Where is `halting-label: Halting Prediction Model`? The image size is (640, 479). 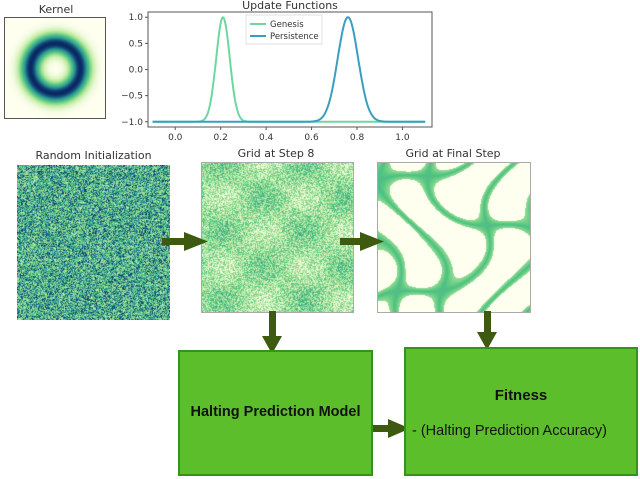 halting-label: Halting Prediction Model is located at coordinates (275, 412).